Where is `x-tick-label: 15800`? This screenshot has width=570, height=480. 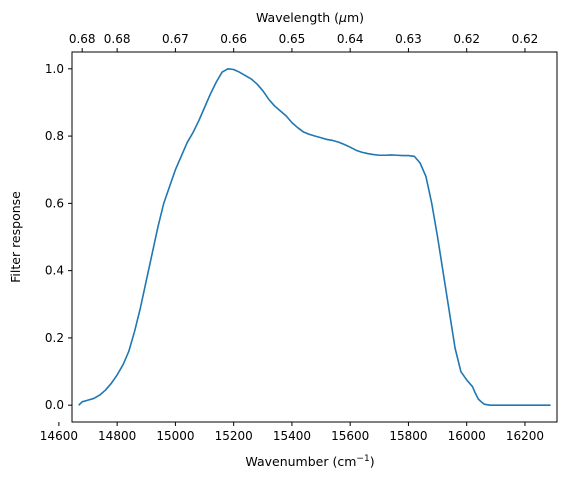 x-tick-label: 15800 is located at coordinates (408, 436).